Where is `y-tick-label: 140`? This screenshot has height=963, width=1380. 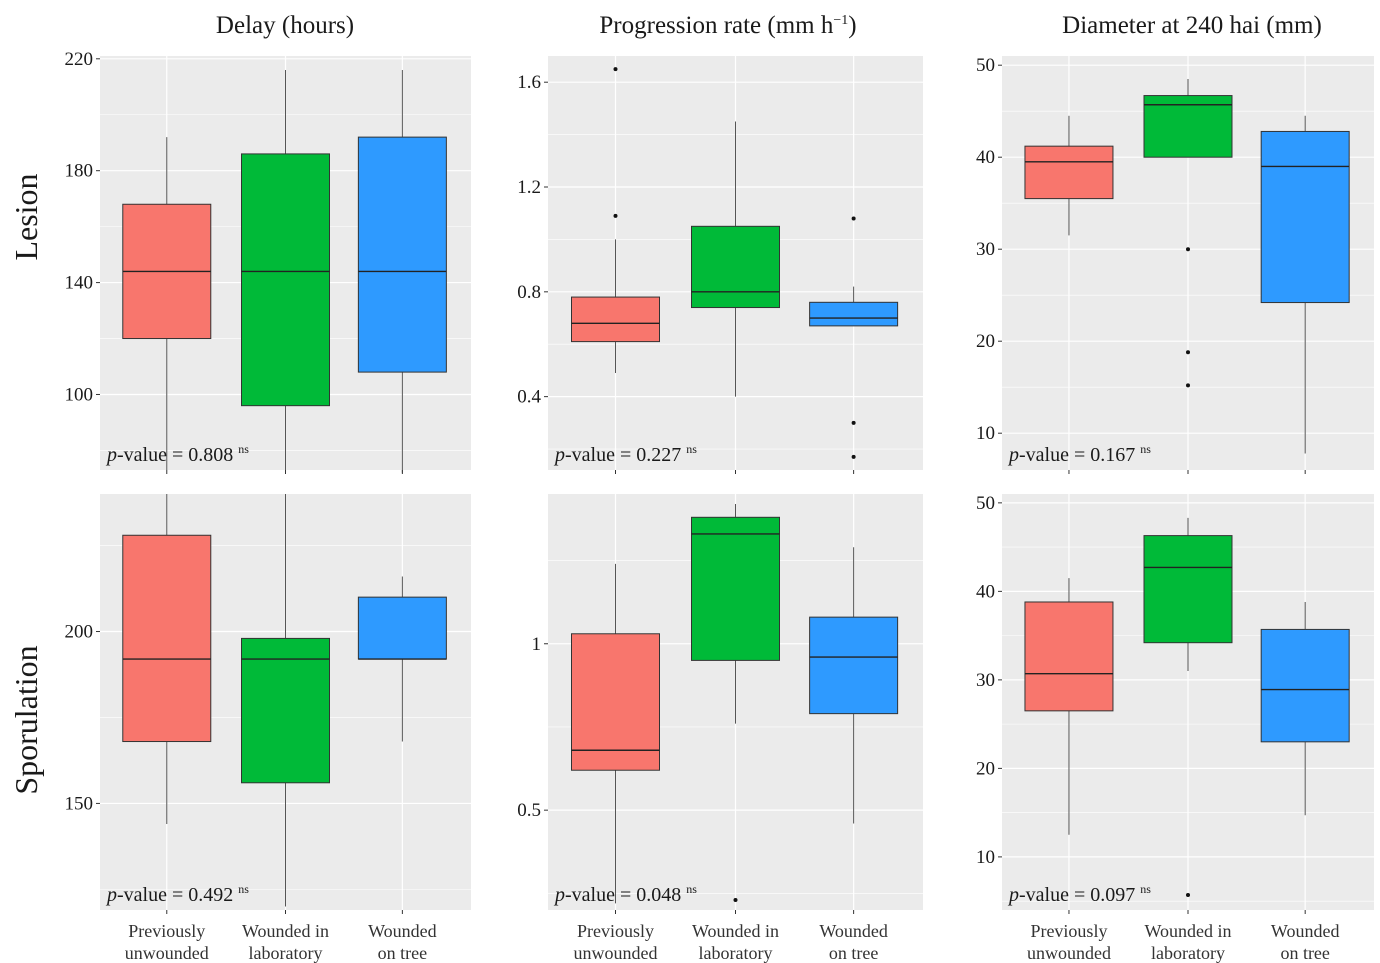
y-tick-label: 140 is located at coordinates (79, 283).